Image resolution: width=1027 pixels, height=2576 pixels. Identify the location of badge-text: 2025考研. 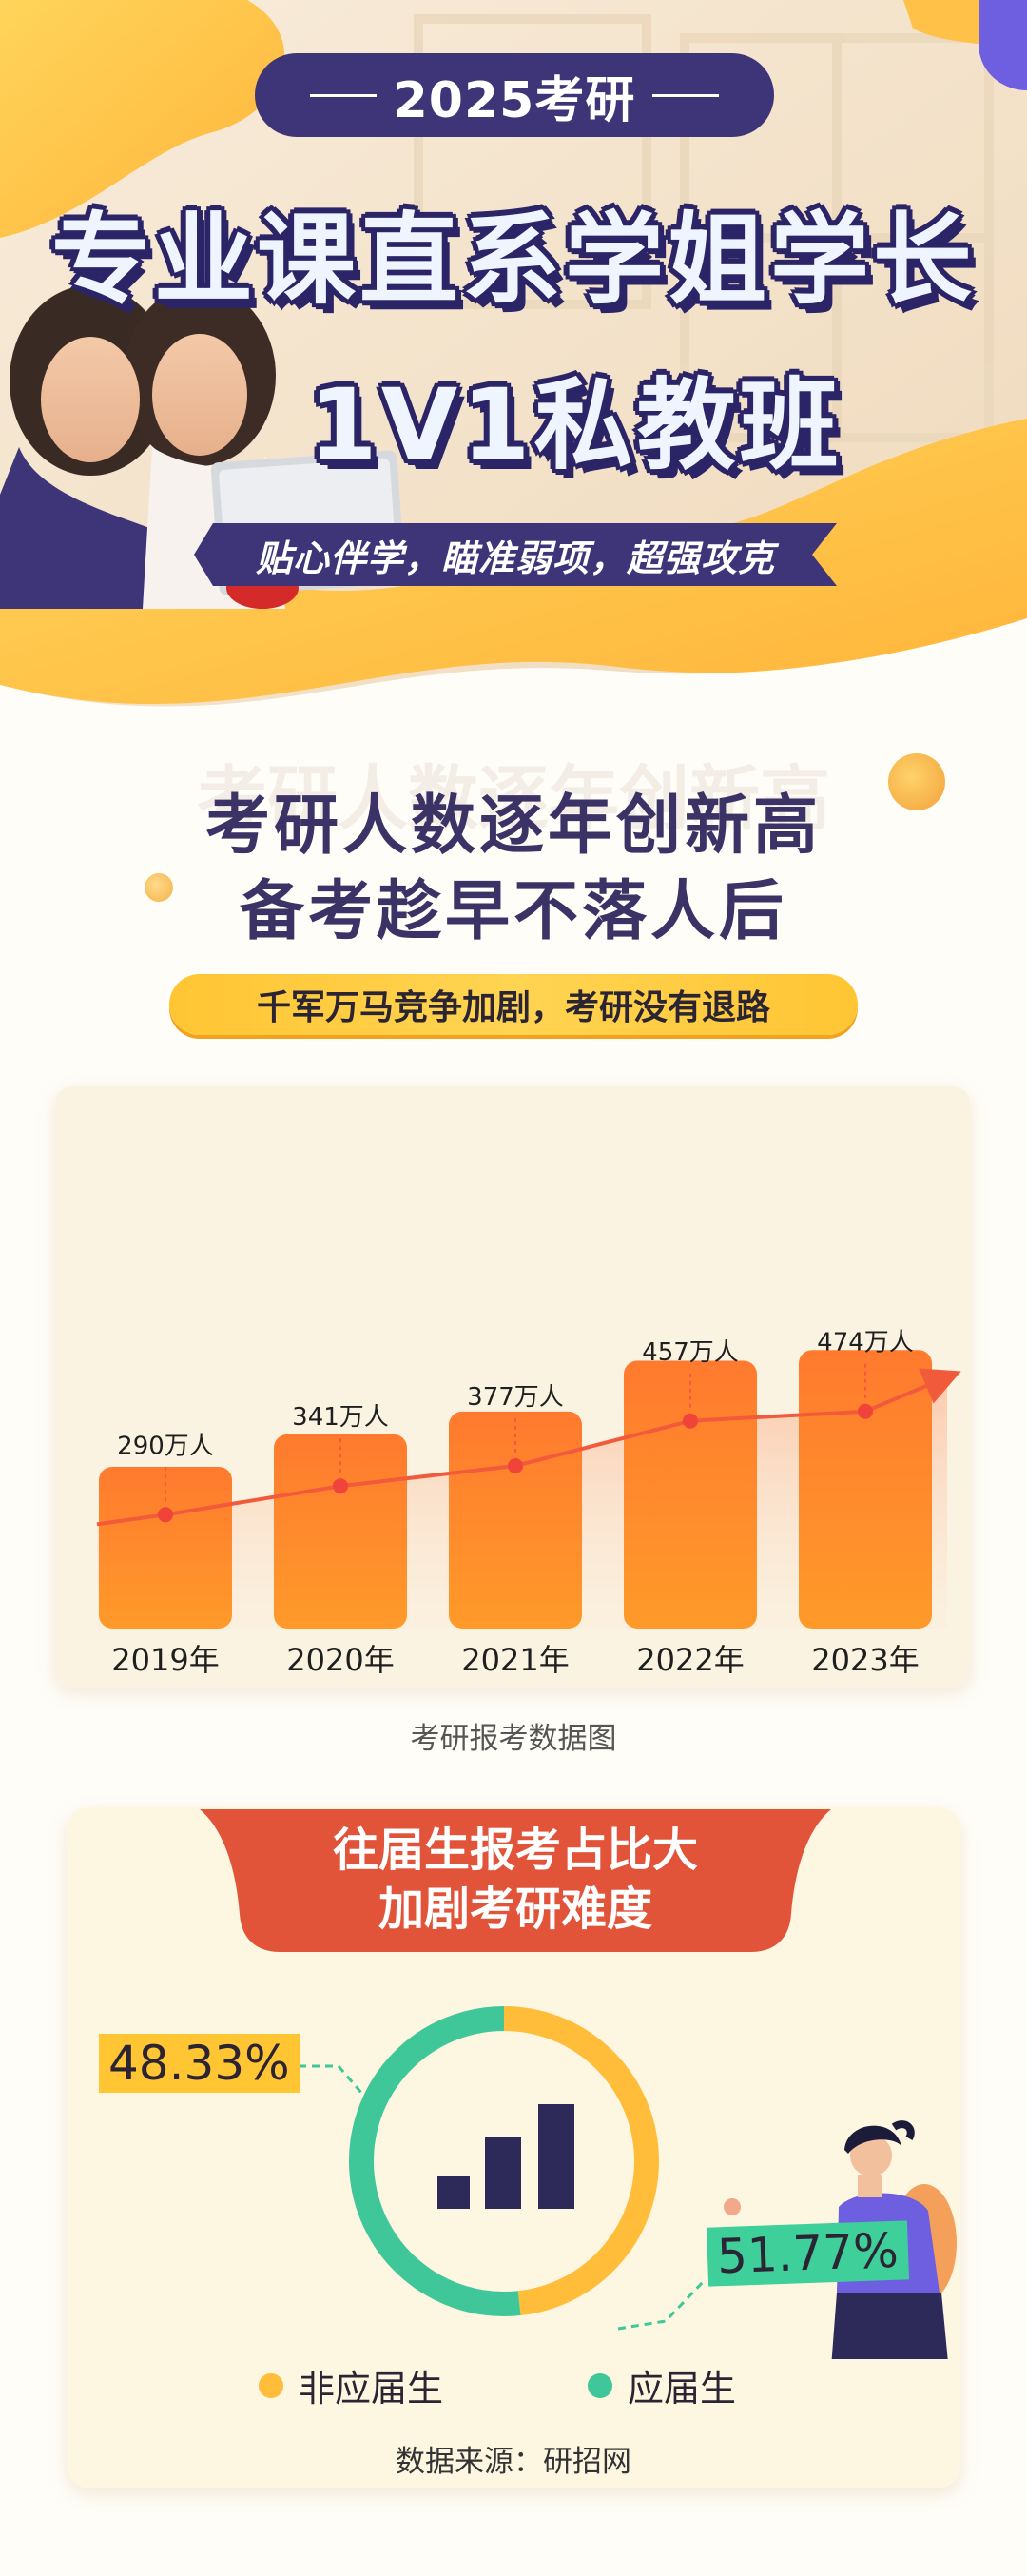
(515, 100).